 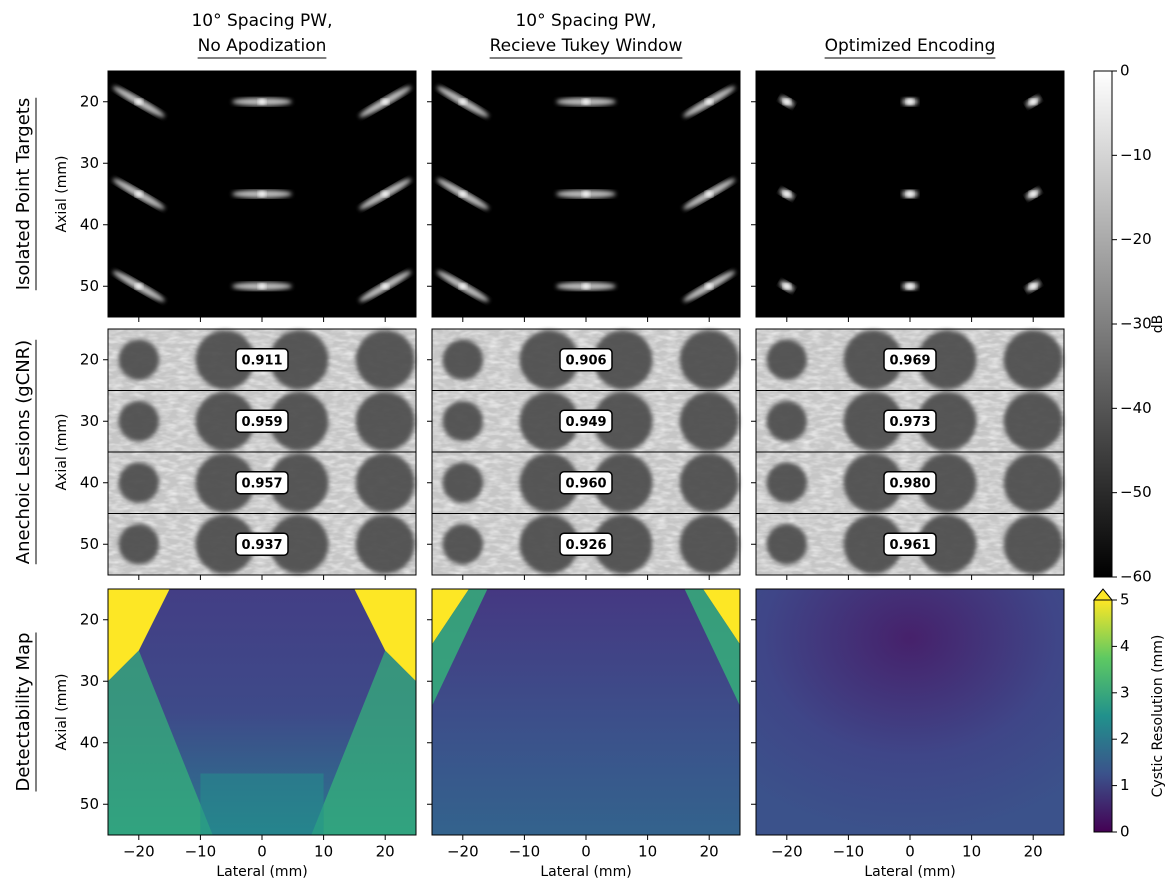 I want to click on colorbar-tick-label: −60, so click(x=1136, y=577).